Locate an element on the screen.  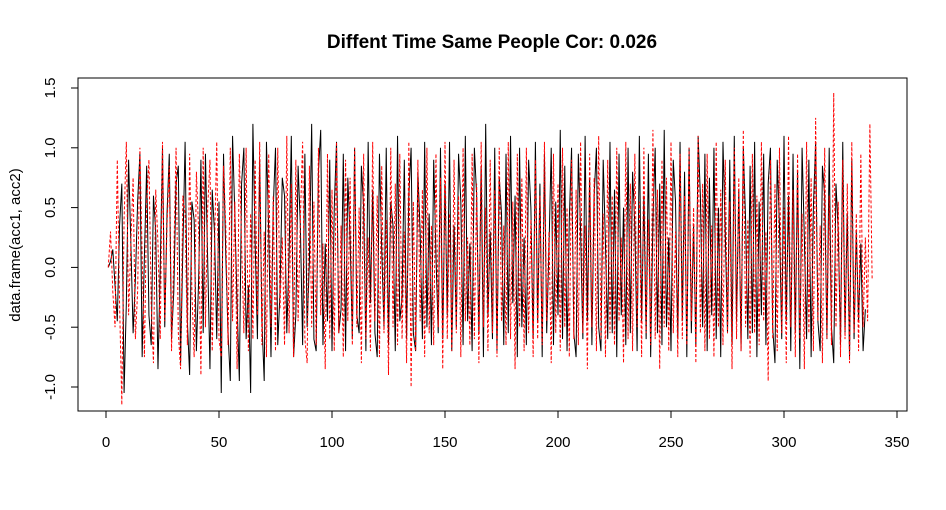
x-tick-label: 300 is located at coordinates (783, 442).